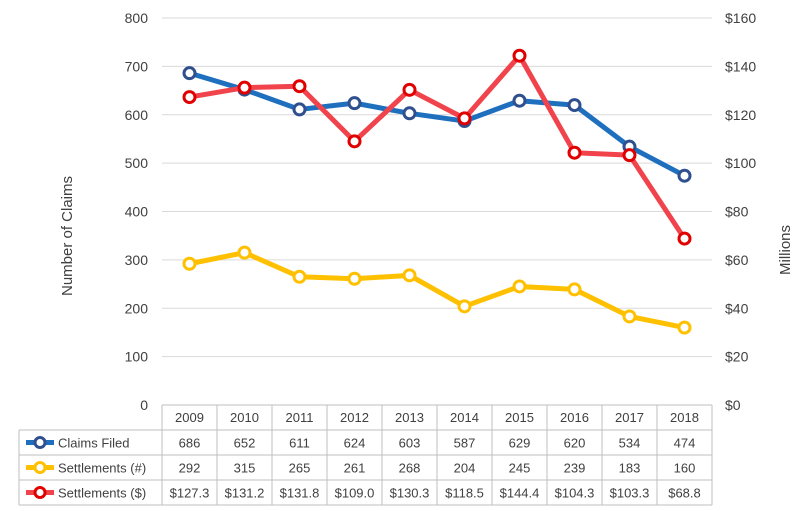 The image size is (800, 511). I want to click on data-label: 160, so click(685, 468).